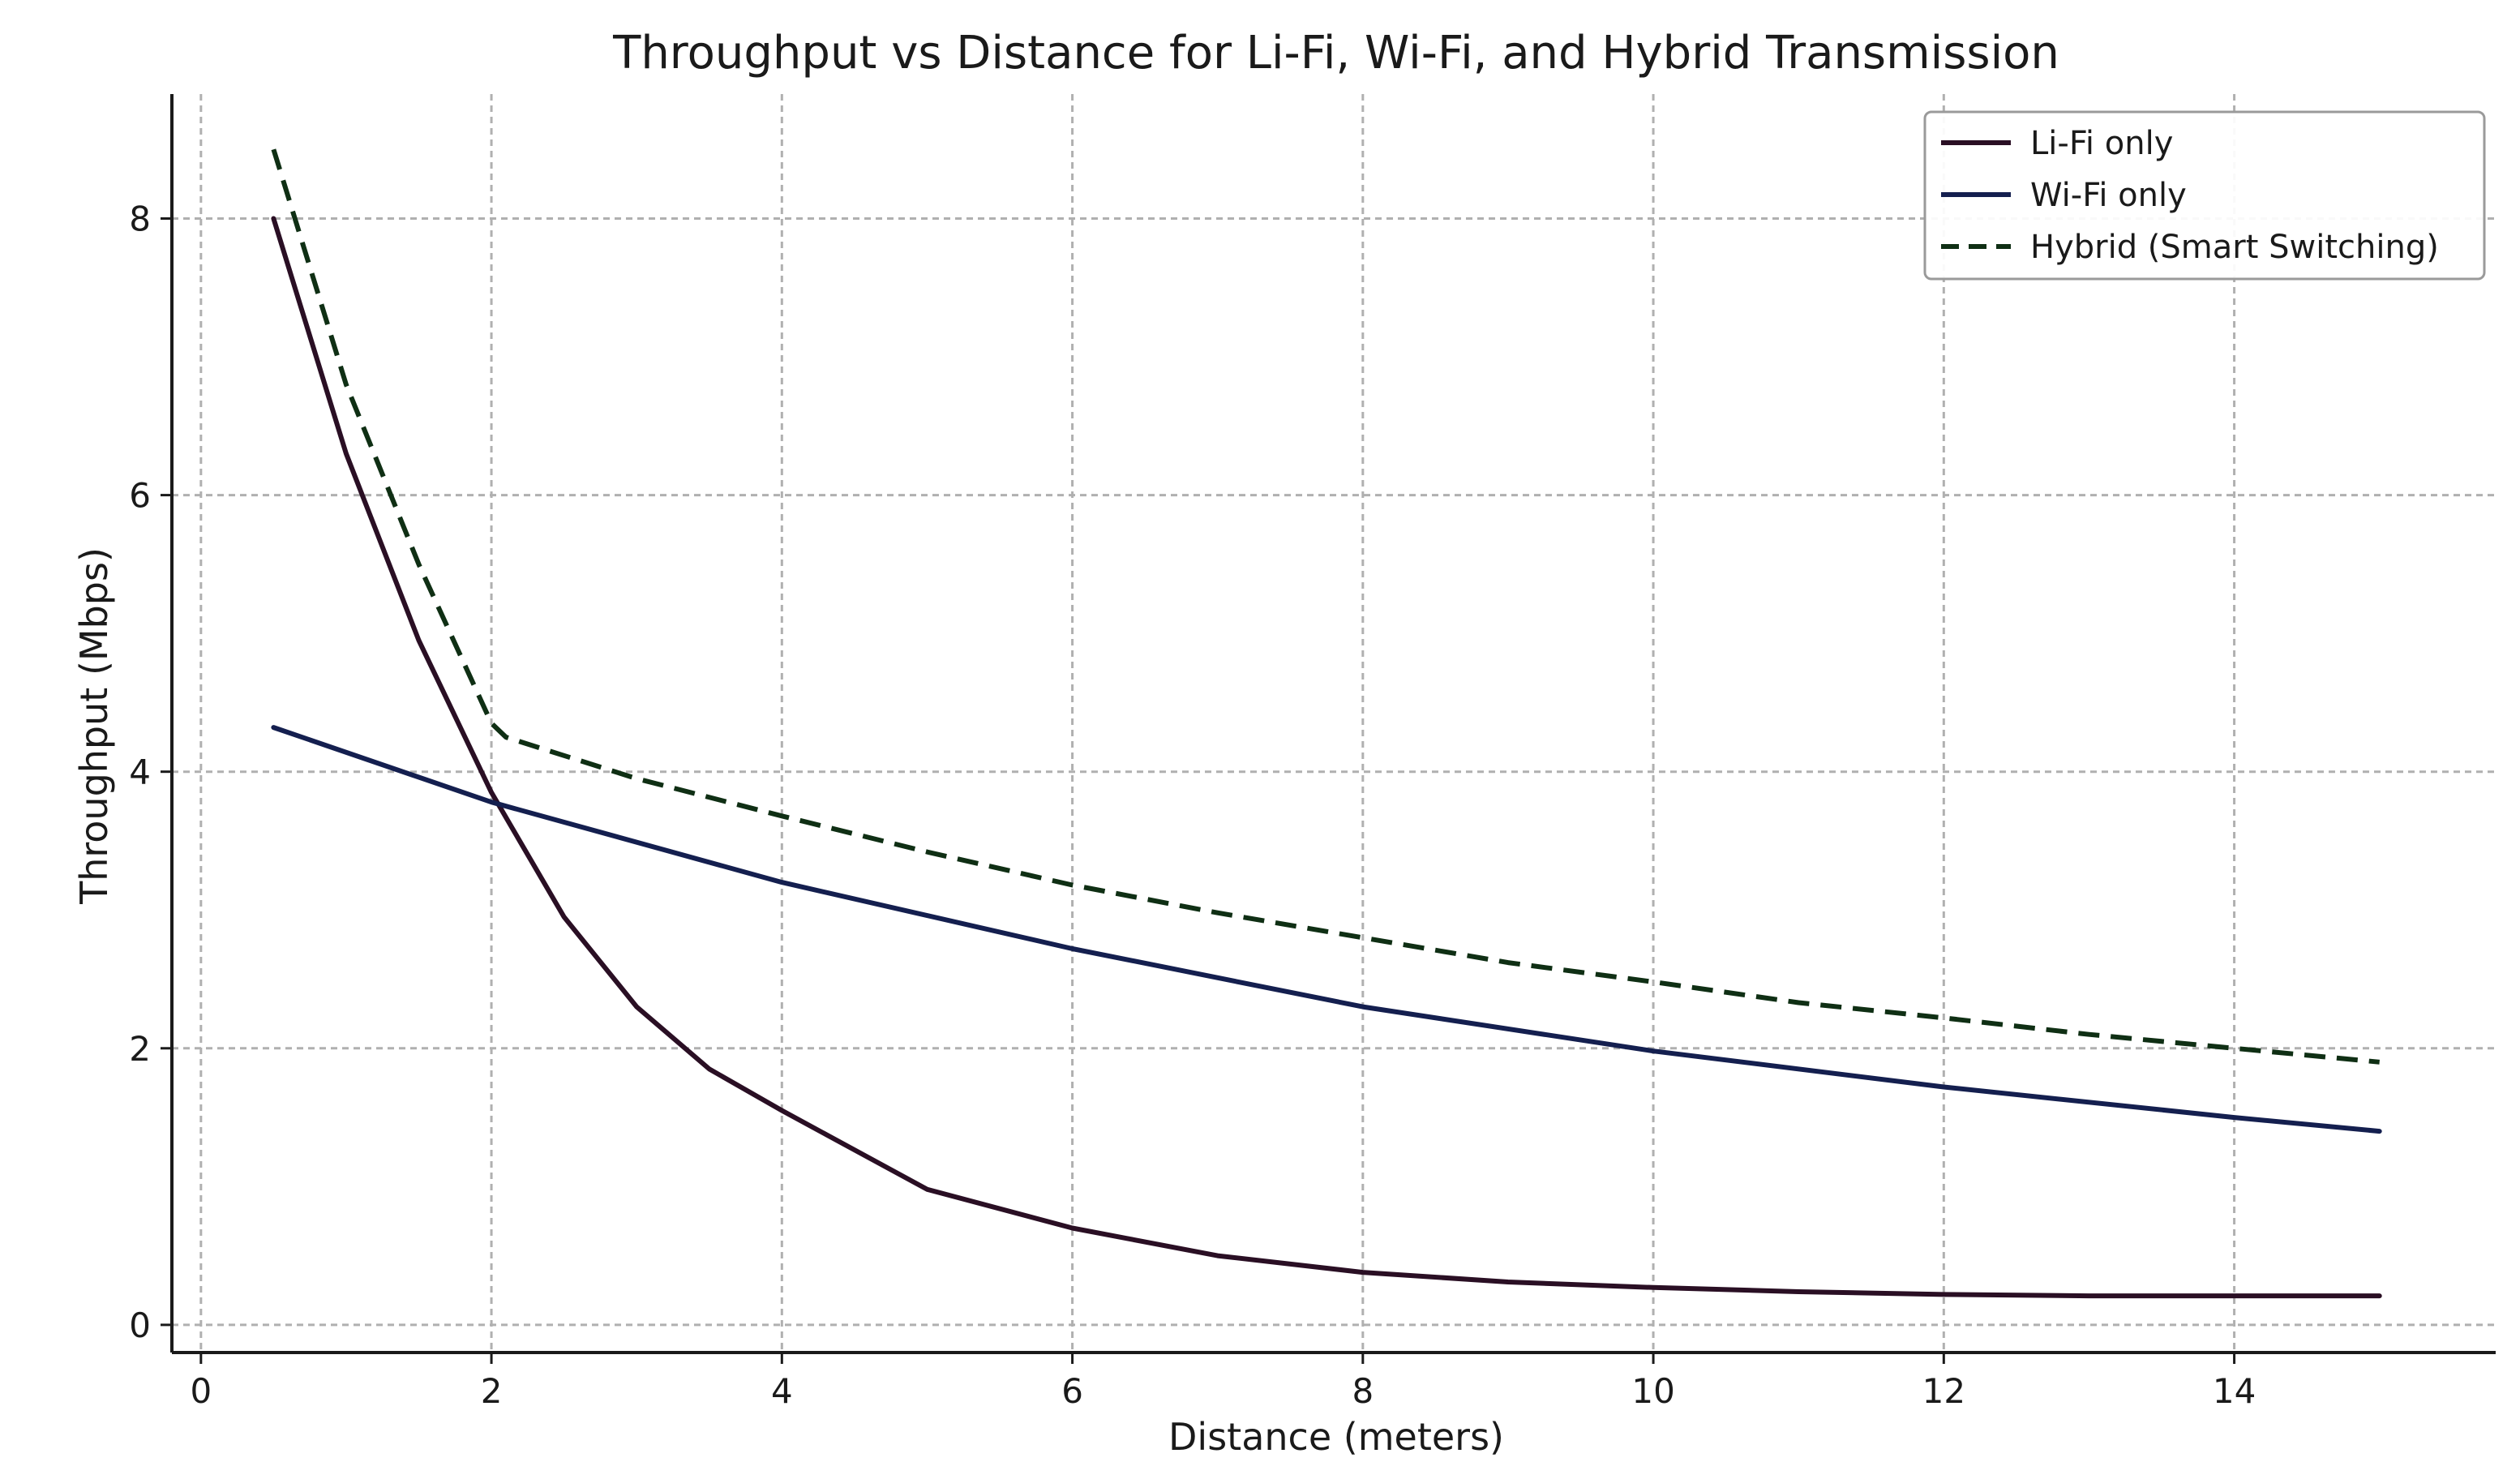  What do you see at coordinates (140, 772) in the screenshot?
I see `y-tick-label-2: 4` at bounding box center [140, 772].